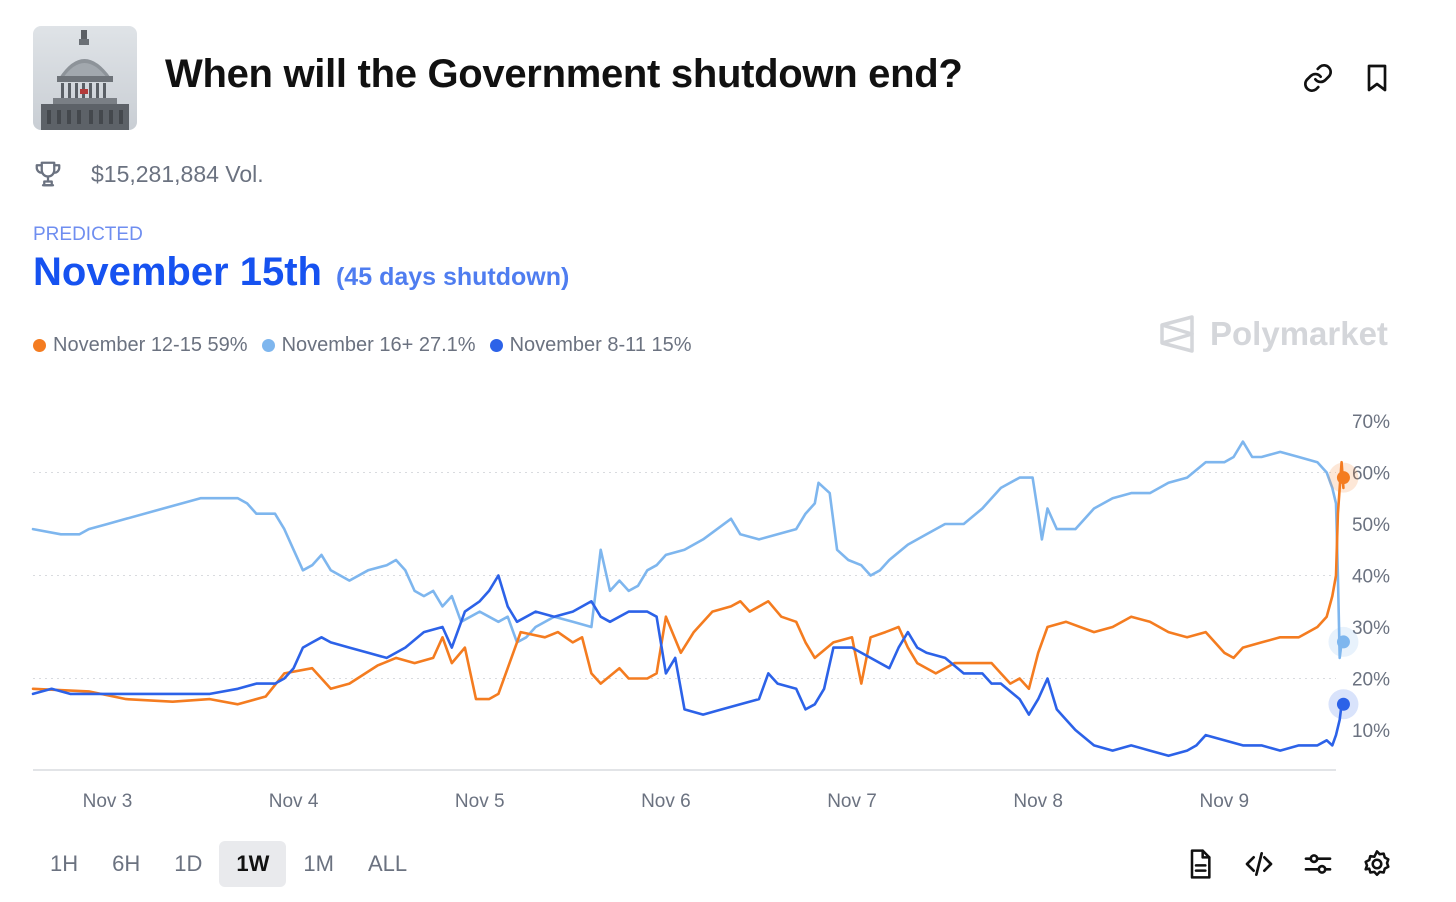 Image resolution: width=1456 pixels, height=902 pixels. Describe the element at coordinates (1371, 680) in the screenshot. I see `y-tick-label: 20%` at that location.